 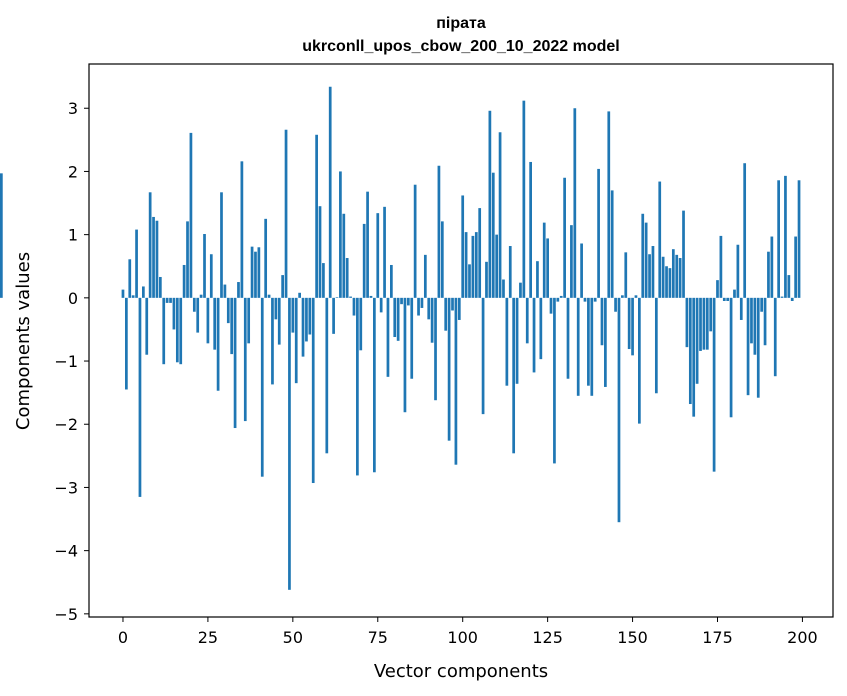 I want to click on y-tick-label: 1, so click(x=73, y=235).